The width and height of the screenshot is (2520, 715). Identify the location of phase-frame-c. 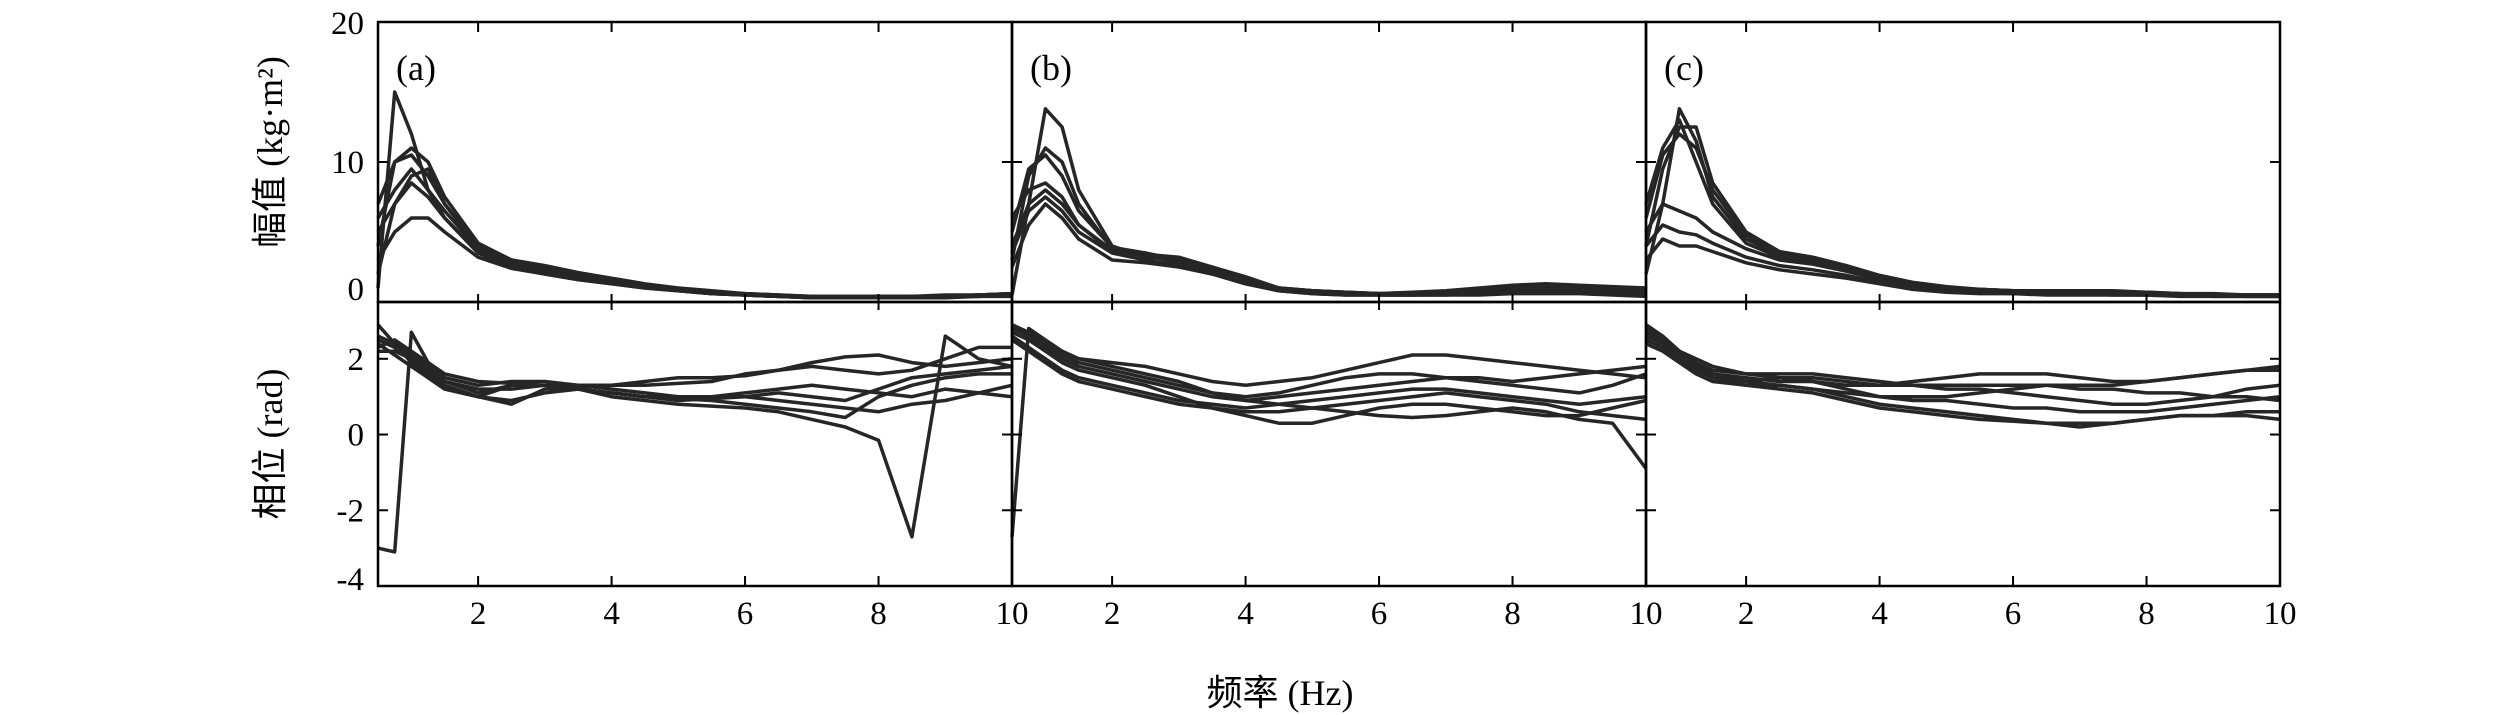
(1963, 444).